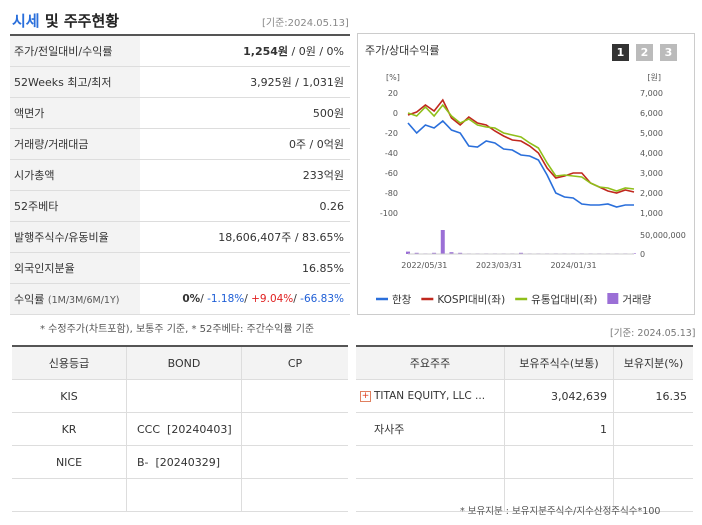 This screenshot has height=525, width=702. Describe the element at coordinates (653, 333) in the screenshot. I see `holder-base-date: [기준: 2024.05.13]` at that location.